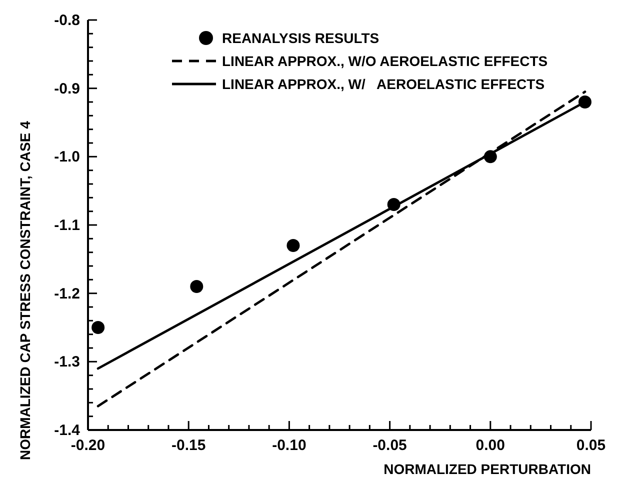 This screenshot has width=621, height=490. Describe the element at coordinates (385, 61) in the screenshot. I see `legend-label: LINEAR APPROX., W/O AEROELASTIC EFFECTS` at that location.